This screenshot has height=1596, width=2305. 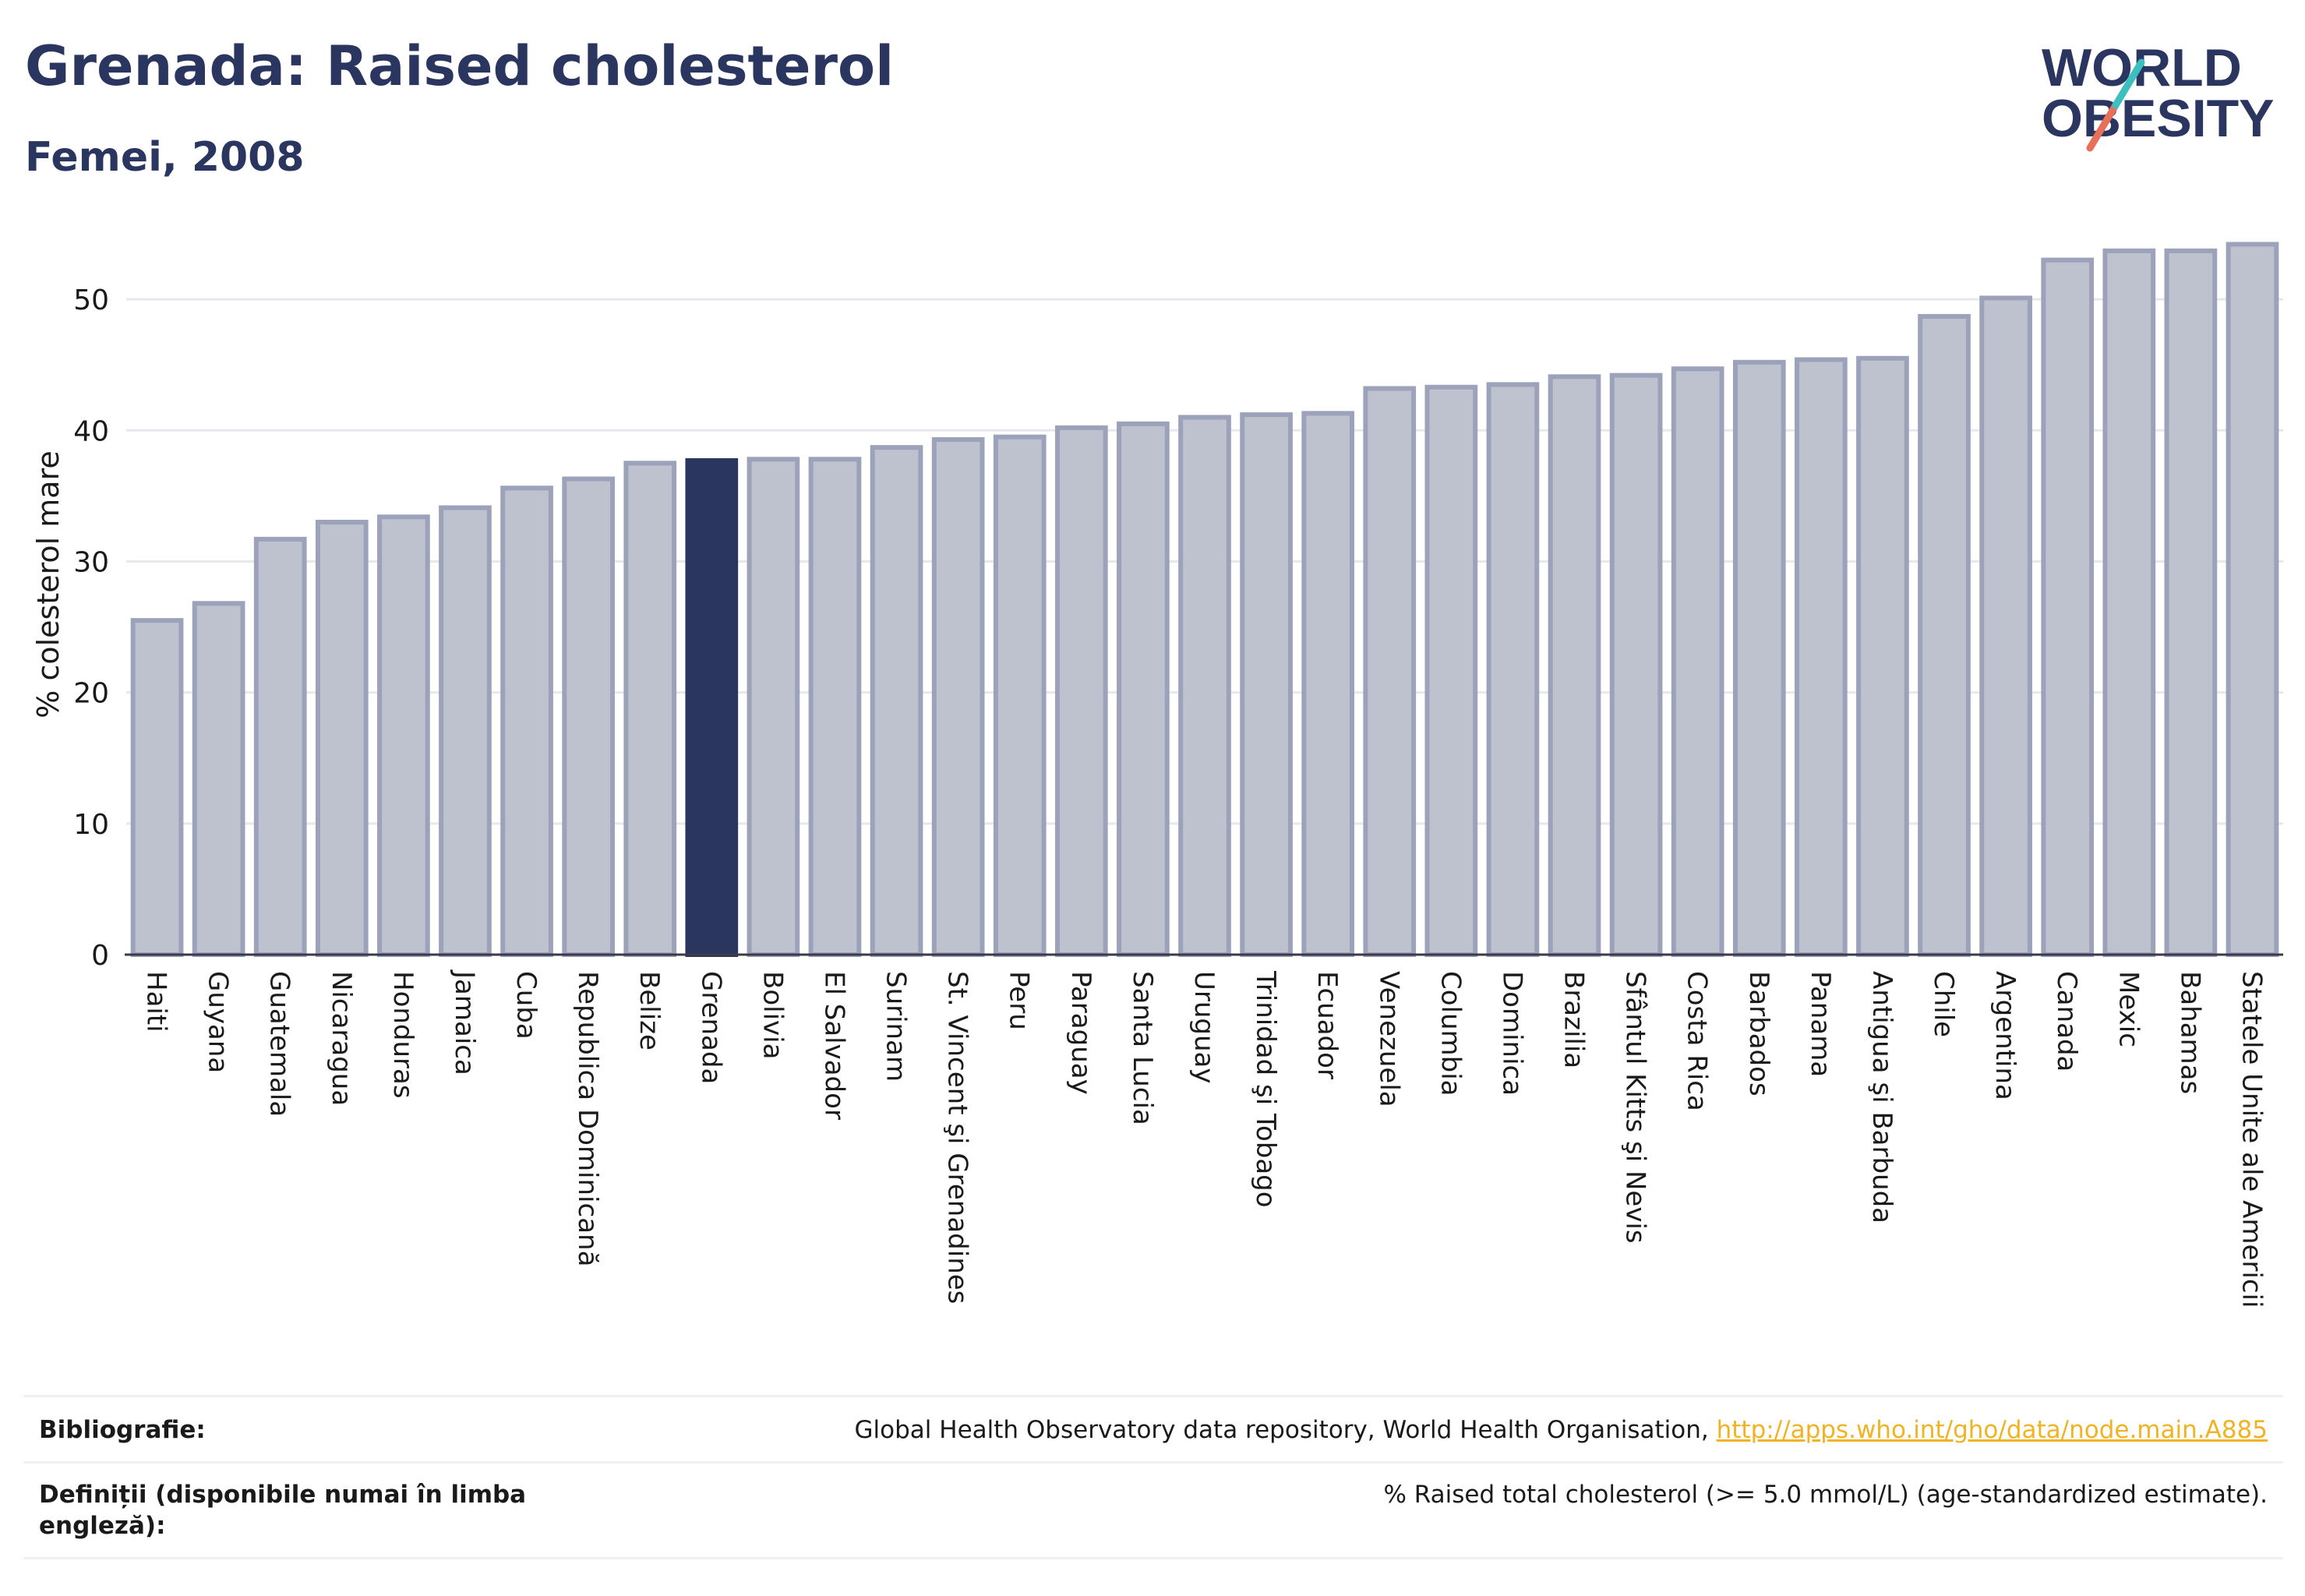 What do you see at coordinates (1450, 1033) in the screenshot?
I see `x-tick-label: Columbia` at bounding box center [1450, 1033].